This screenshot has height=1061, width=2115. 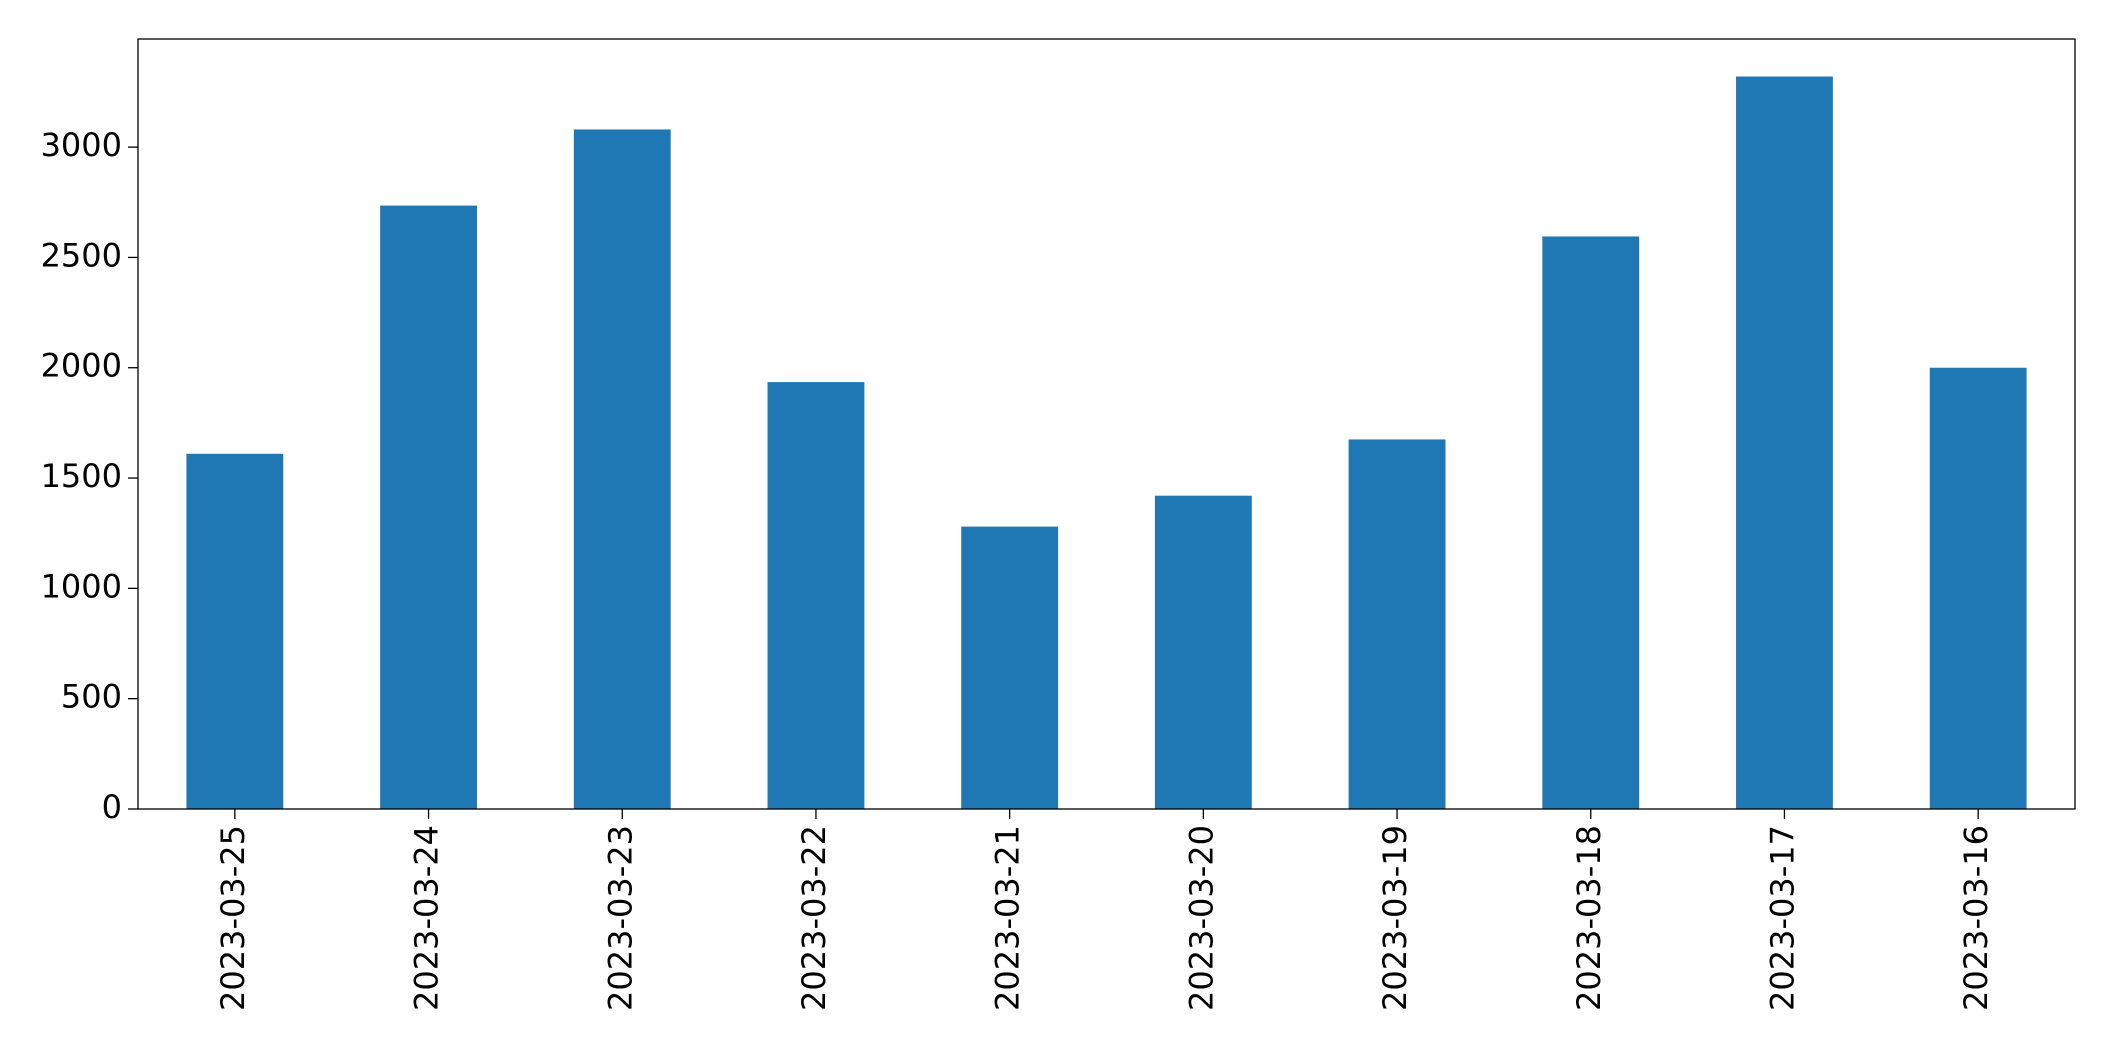 I want to click on x-tick-label: 2023-03-21, so click(x=1008, y=918).